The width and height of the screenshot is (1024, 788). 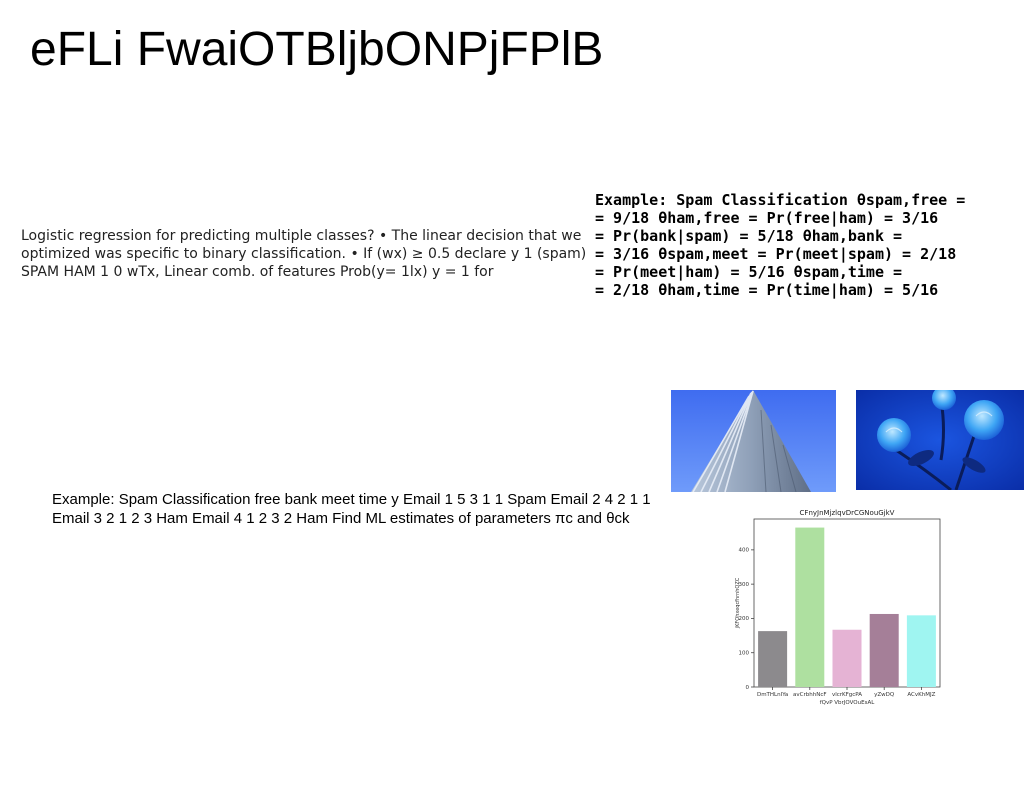 I want to click on blue-roses-photo, so click(x=940, y=440).